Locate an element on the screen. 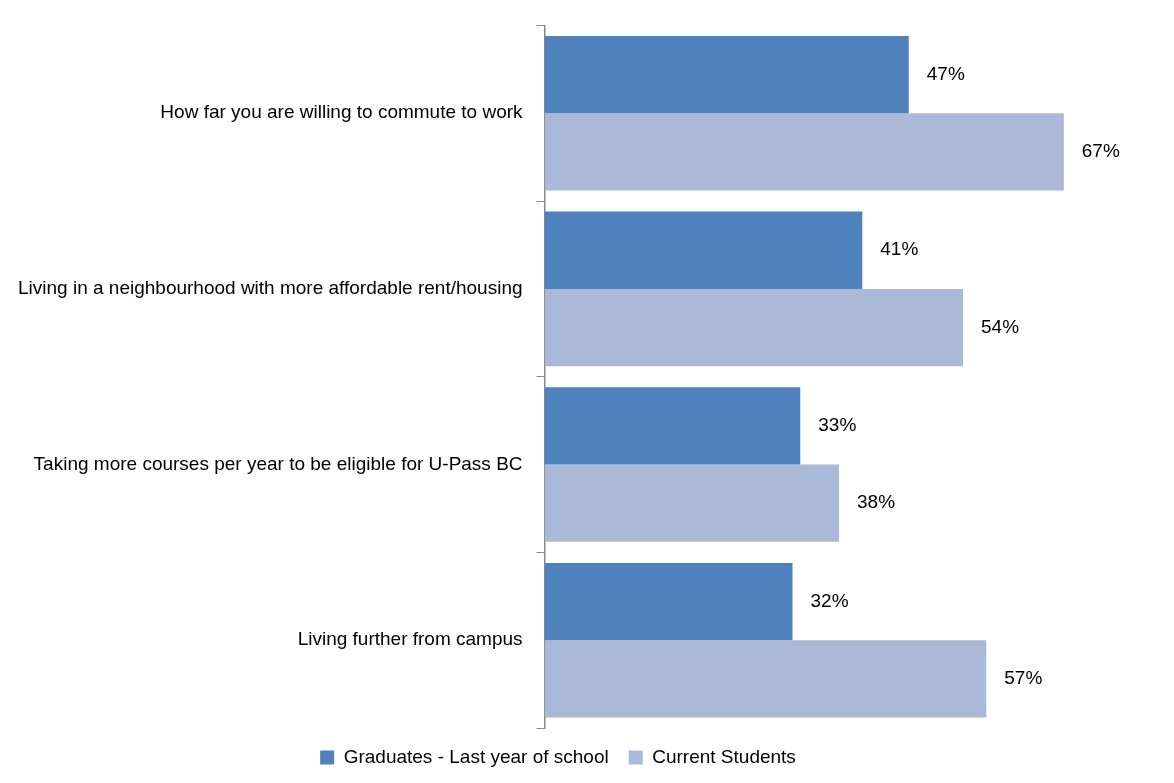 This screenshot has height=783, width=1174. data-label: 41% is located at coordinates (899, 249).